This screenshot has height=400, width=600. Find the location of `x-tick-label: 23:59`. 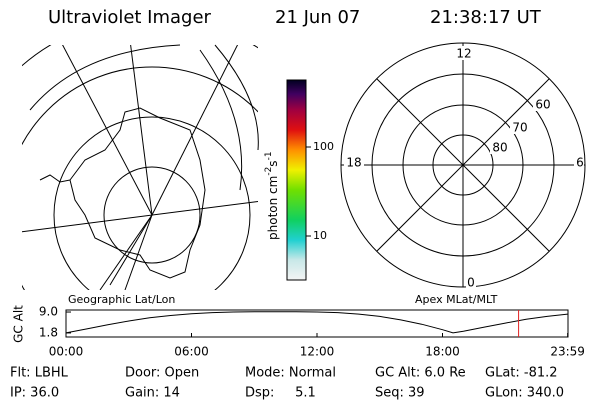

x-tick-label: 23:59 is located at coordinates (567, 352).